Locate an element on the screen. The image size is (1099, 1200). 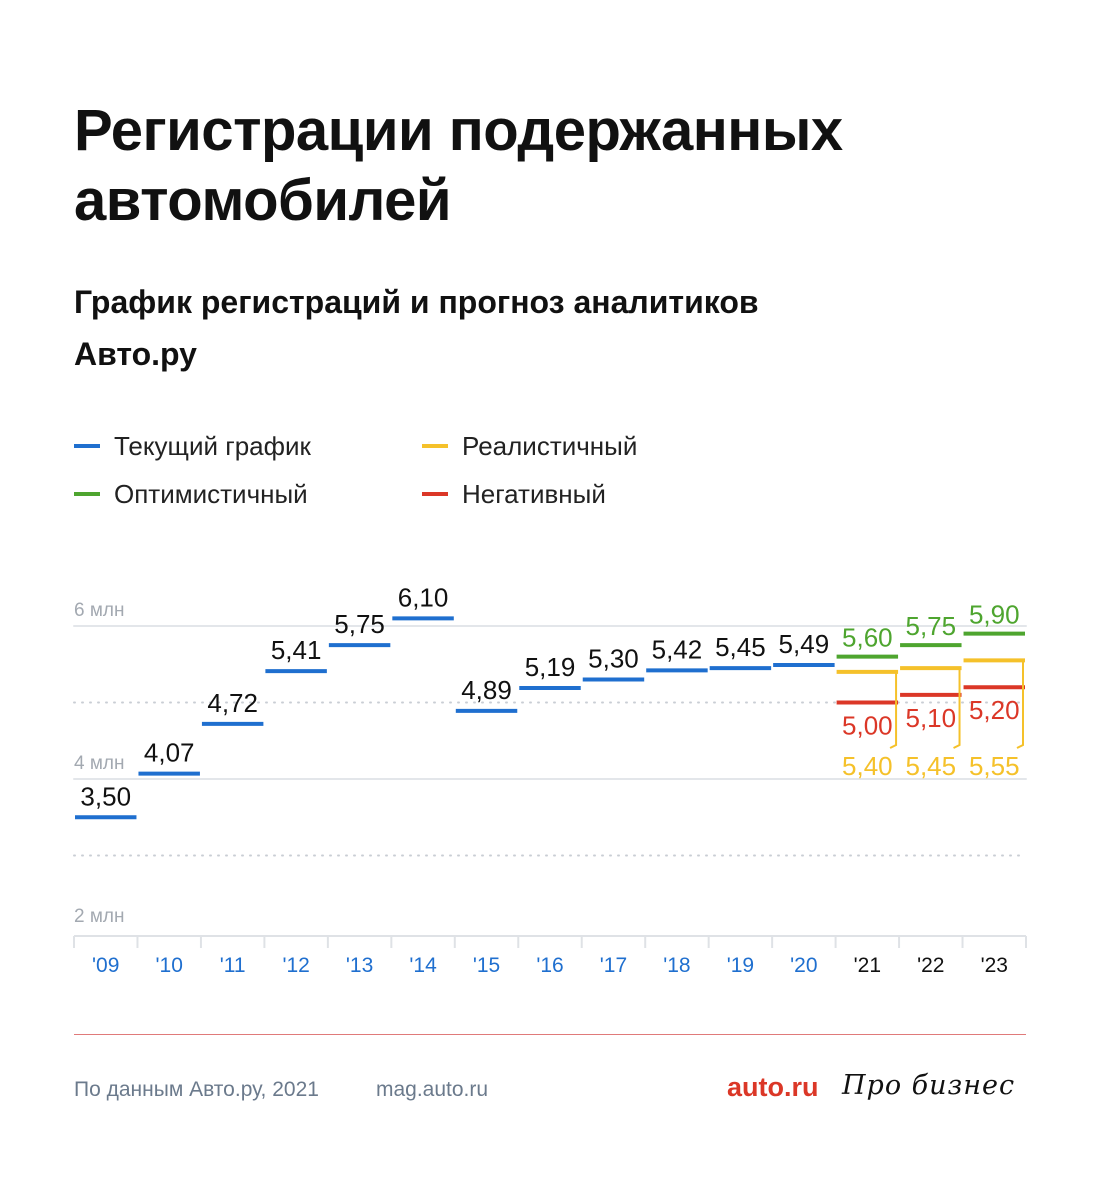
x-tick-label: '10 is located at coordinates (169, 965).